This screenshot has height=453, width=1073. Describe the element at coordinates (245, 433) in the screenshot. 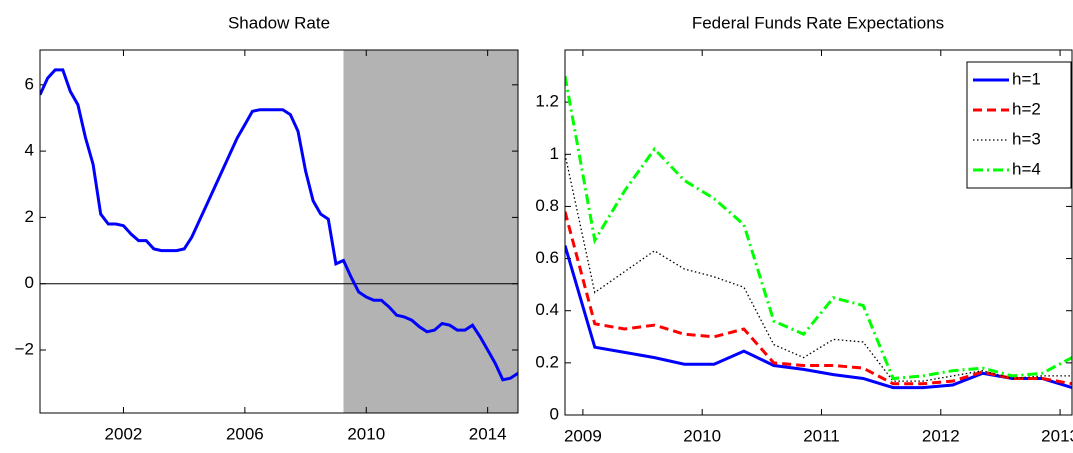

I see `x-tick-label: 2006` at that location.